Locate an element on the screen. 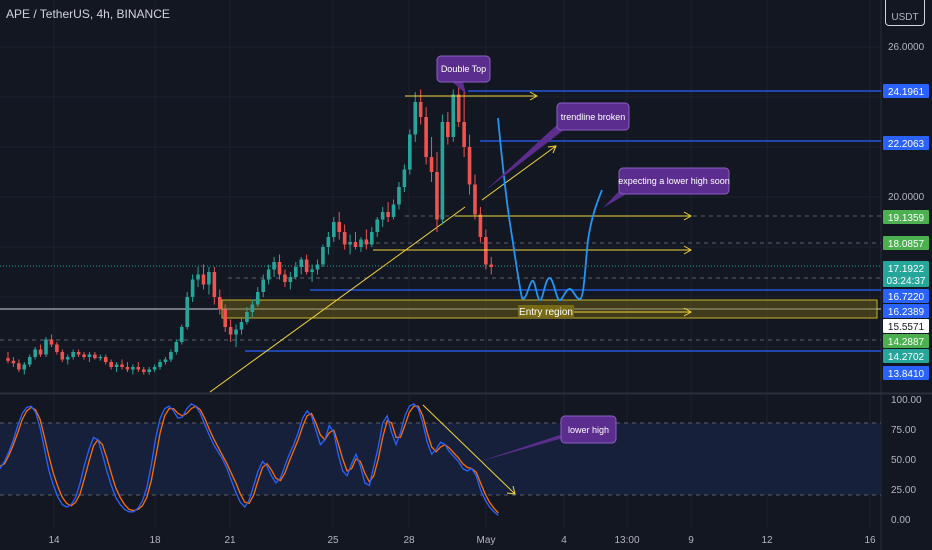  price-label: 22.2063 is located at coordinates (906, 144).